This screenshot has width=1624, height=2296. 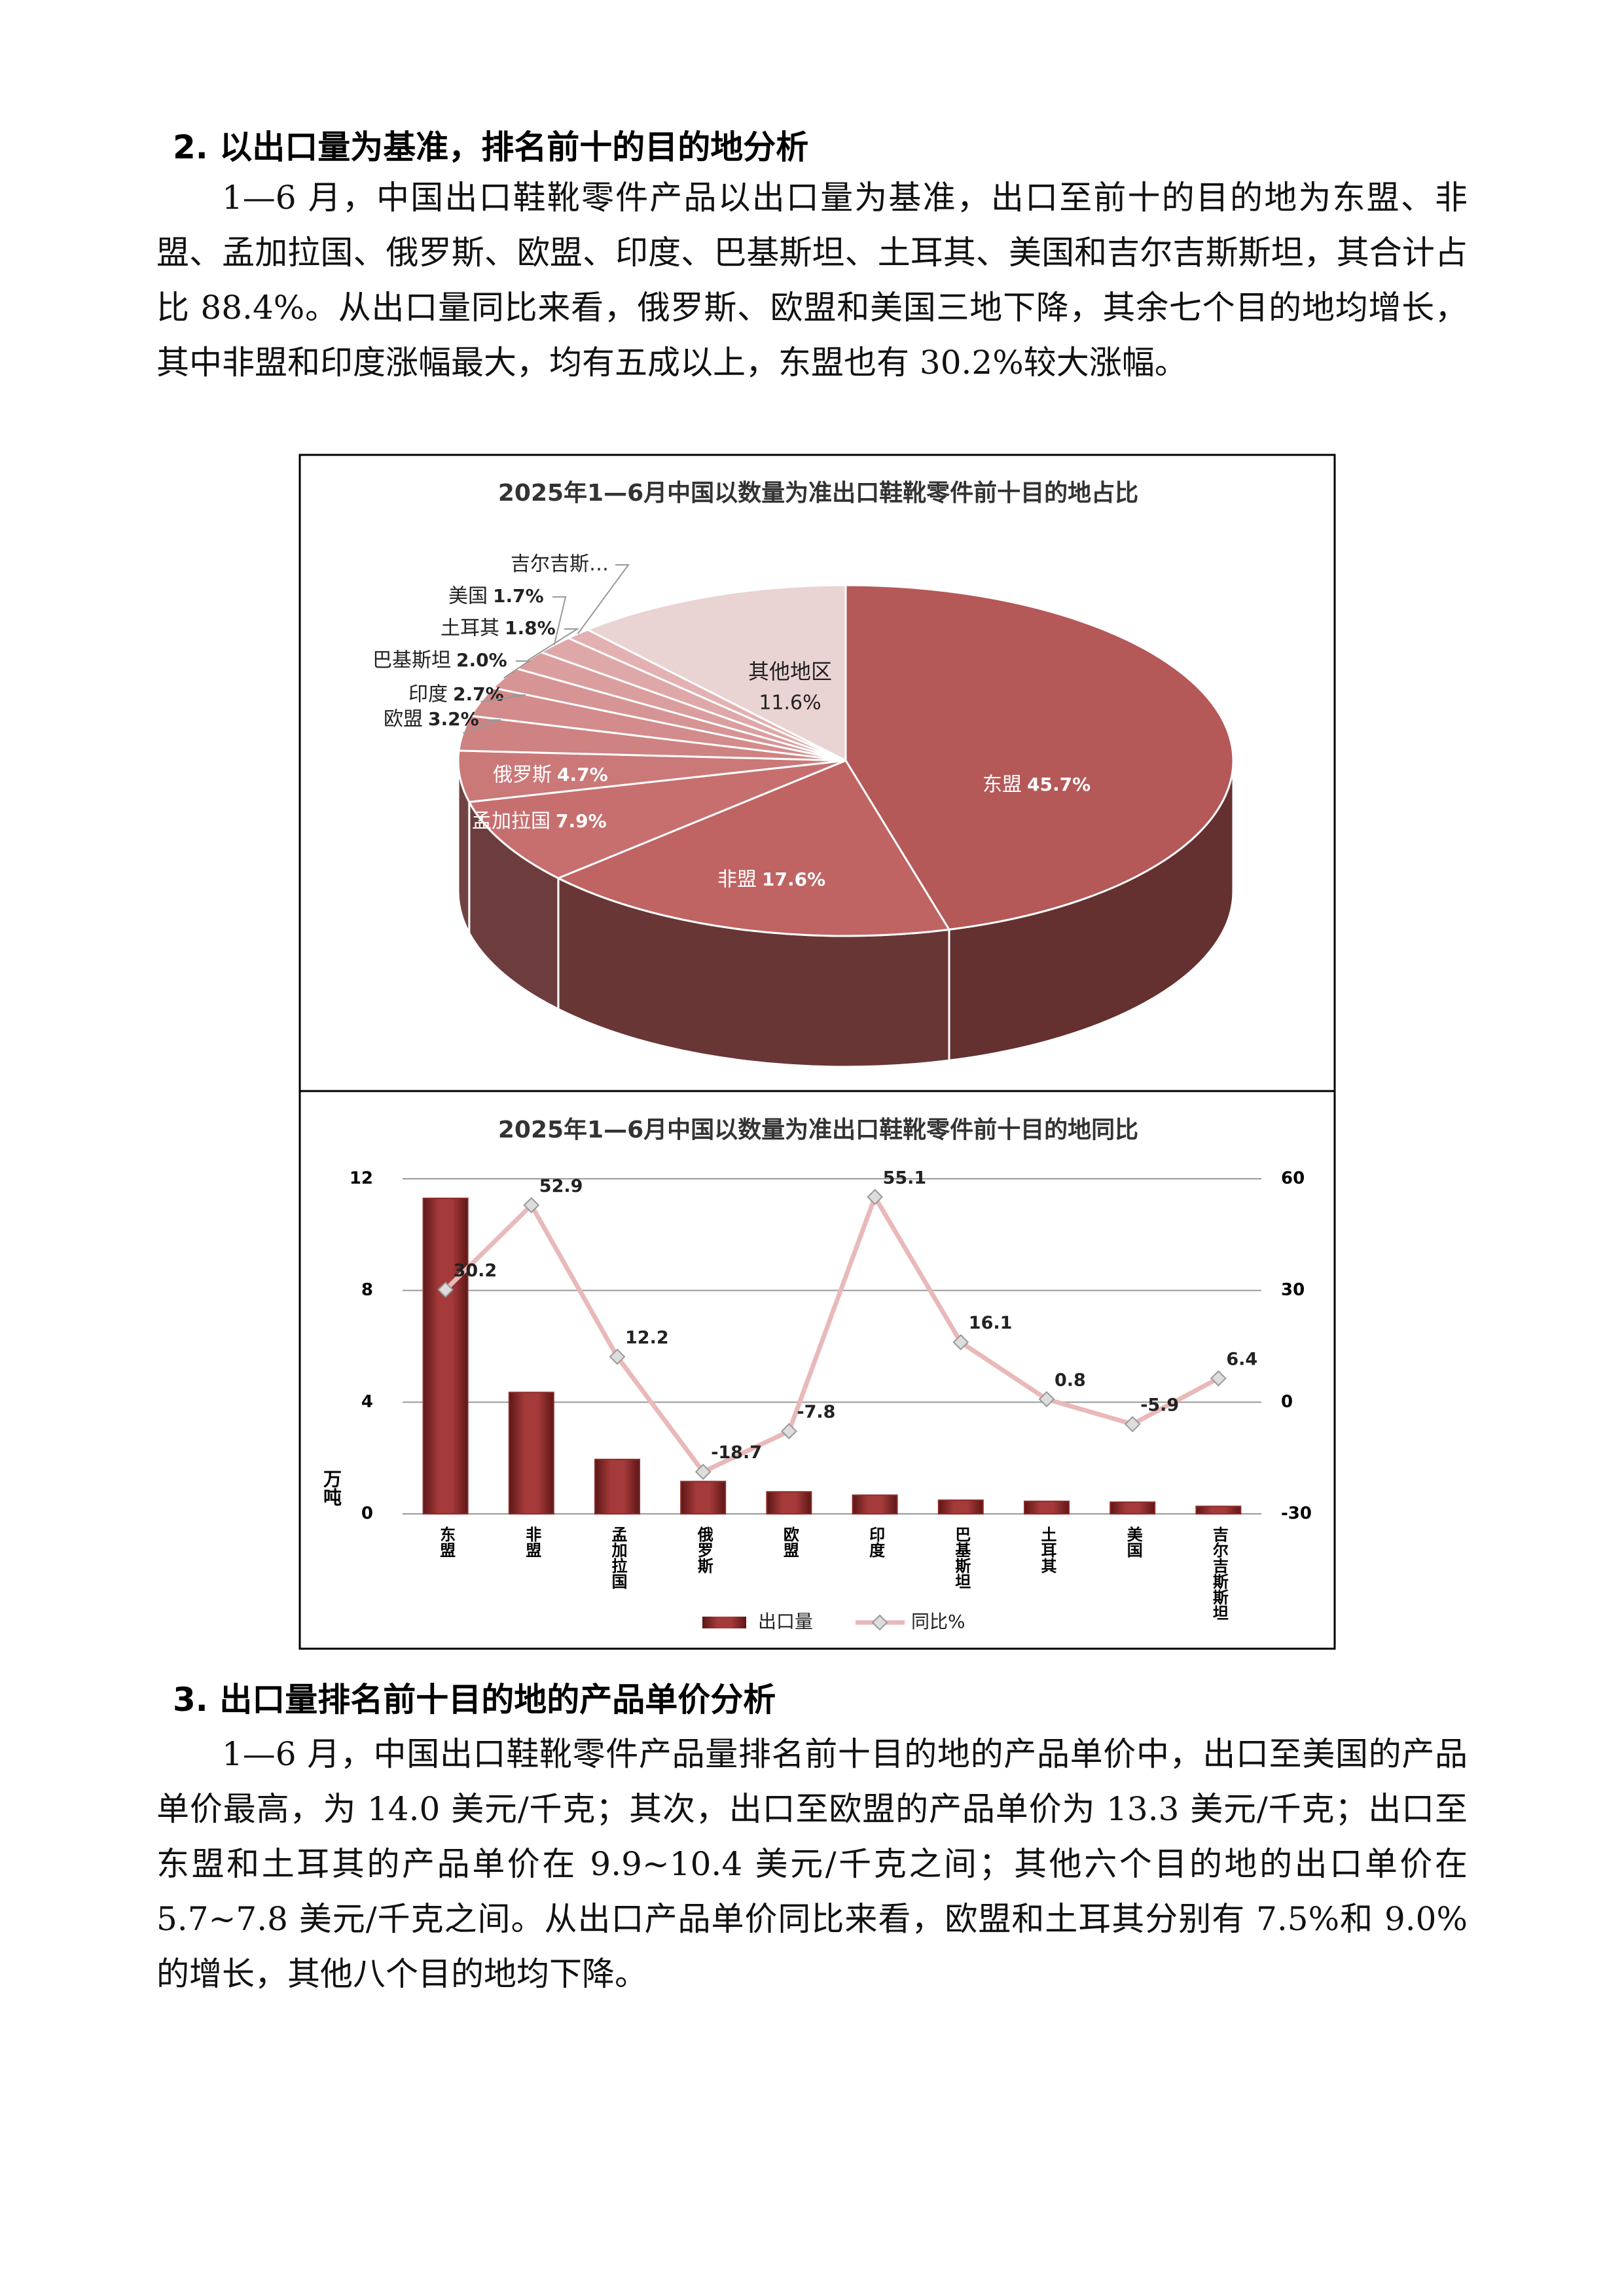 I want to click on pie-value-label: 1.7%, so click(x=518, y=596).